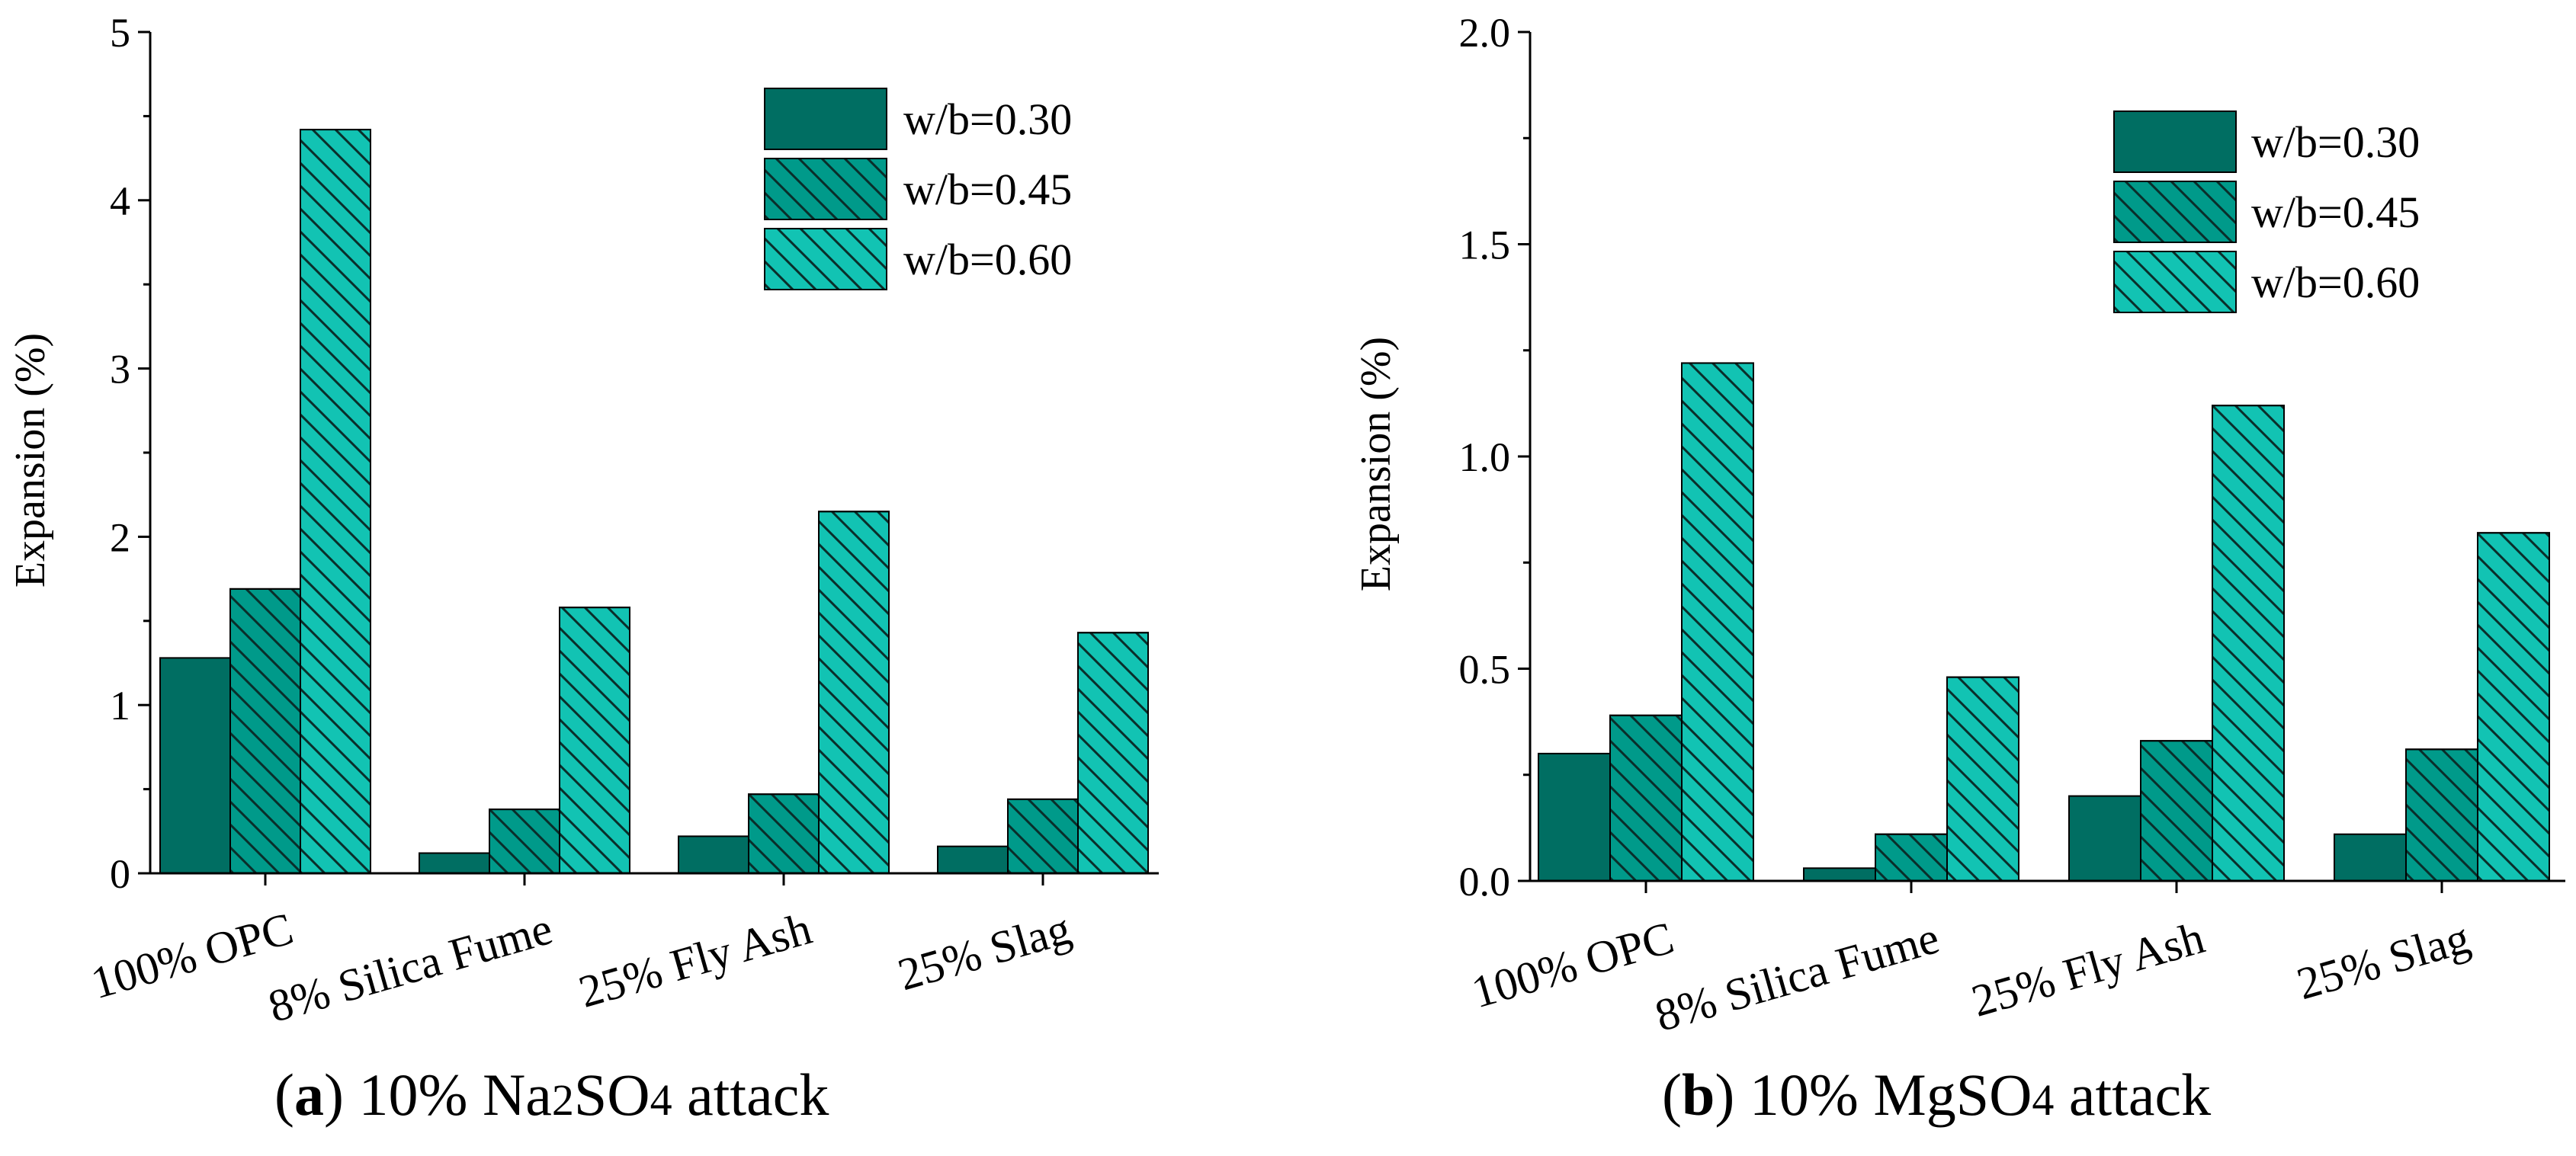  What do you see at coordinates (1797, 977) in the screenshot?
I see `x-category-label-b-1: 8% Silica Fume` at bounding box center [1797, 977].